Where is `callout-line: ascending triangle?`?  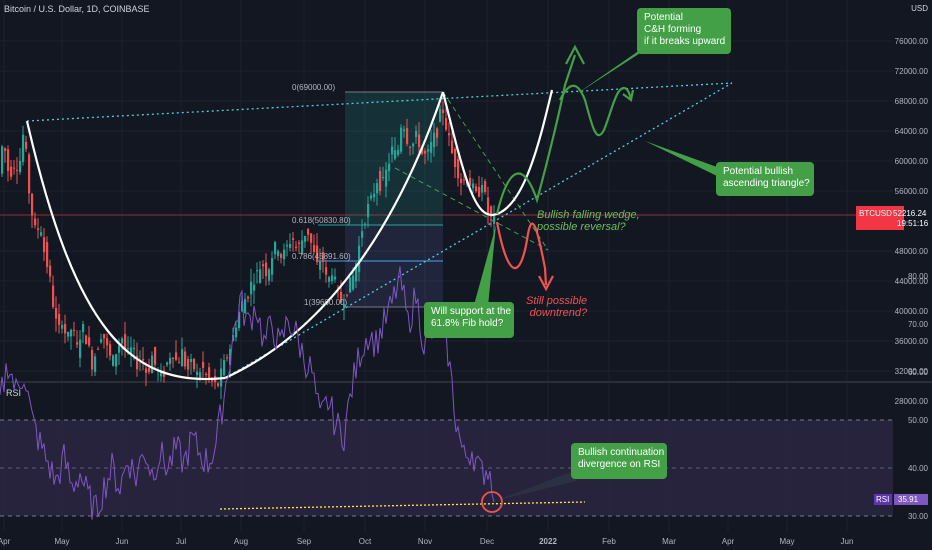
callout-line: ascending triangle? is located at coordinates (766, 183).